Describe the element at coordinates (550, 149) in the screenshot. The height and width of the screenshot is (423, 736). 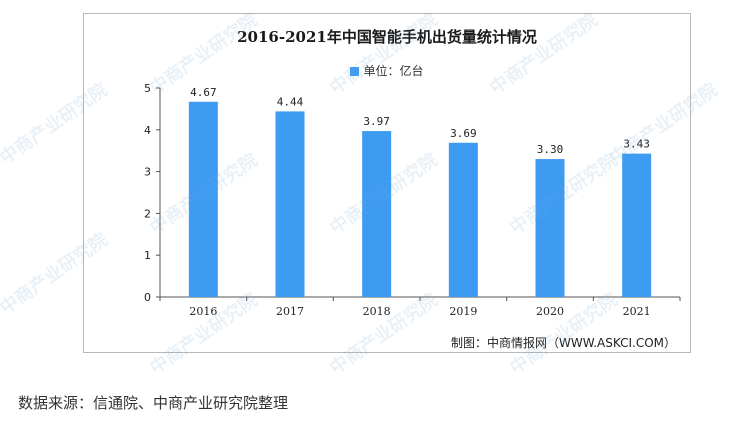
I see `data-label-2020: 3.30` at that location.